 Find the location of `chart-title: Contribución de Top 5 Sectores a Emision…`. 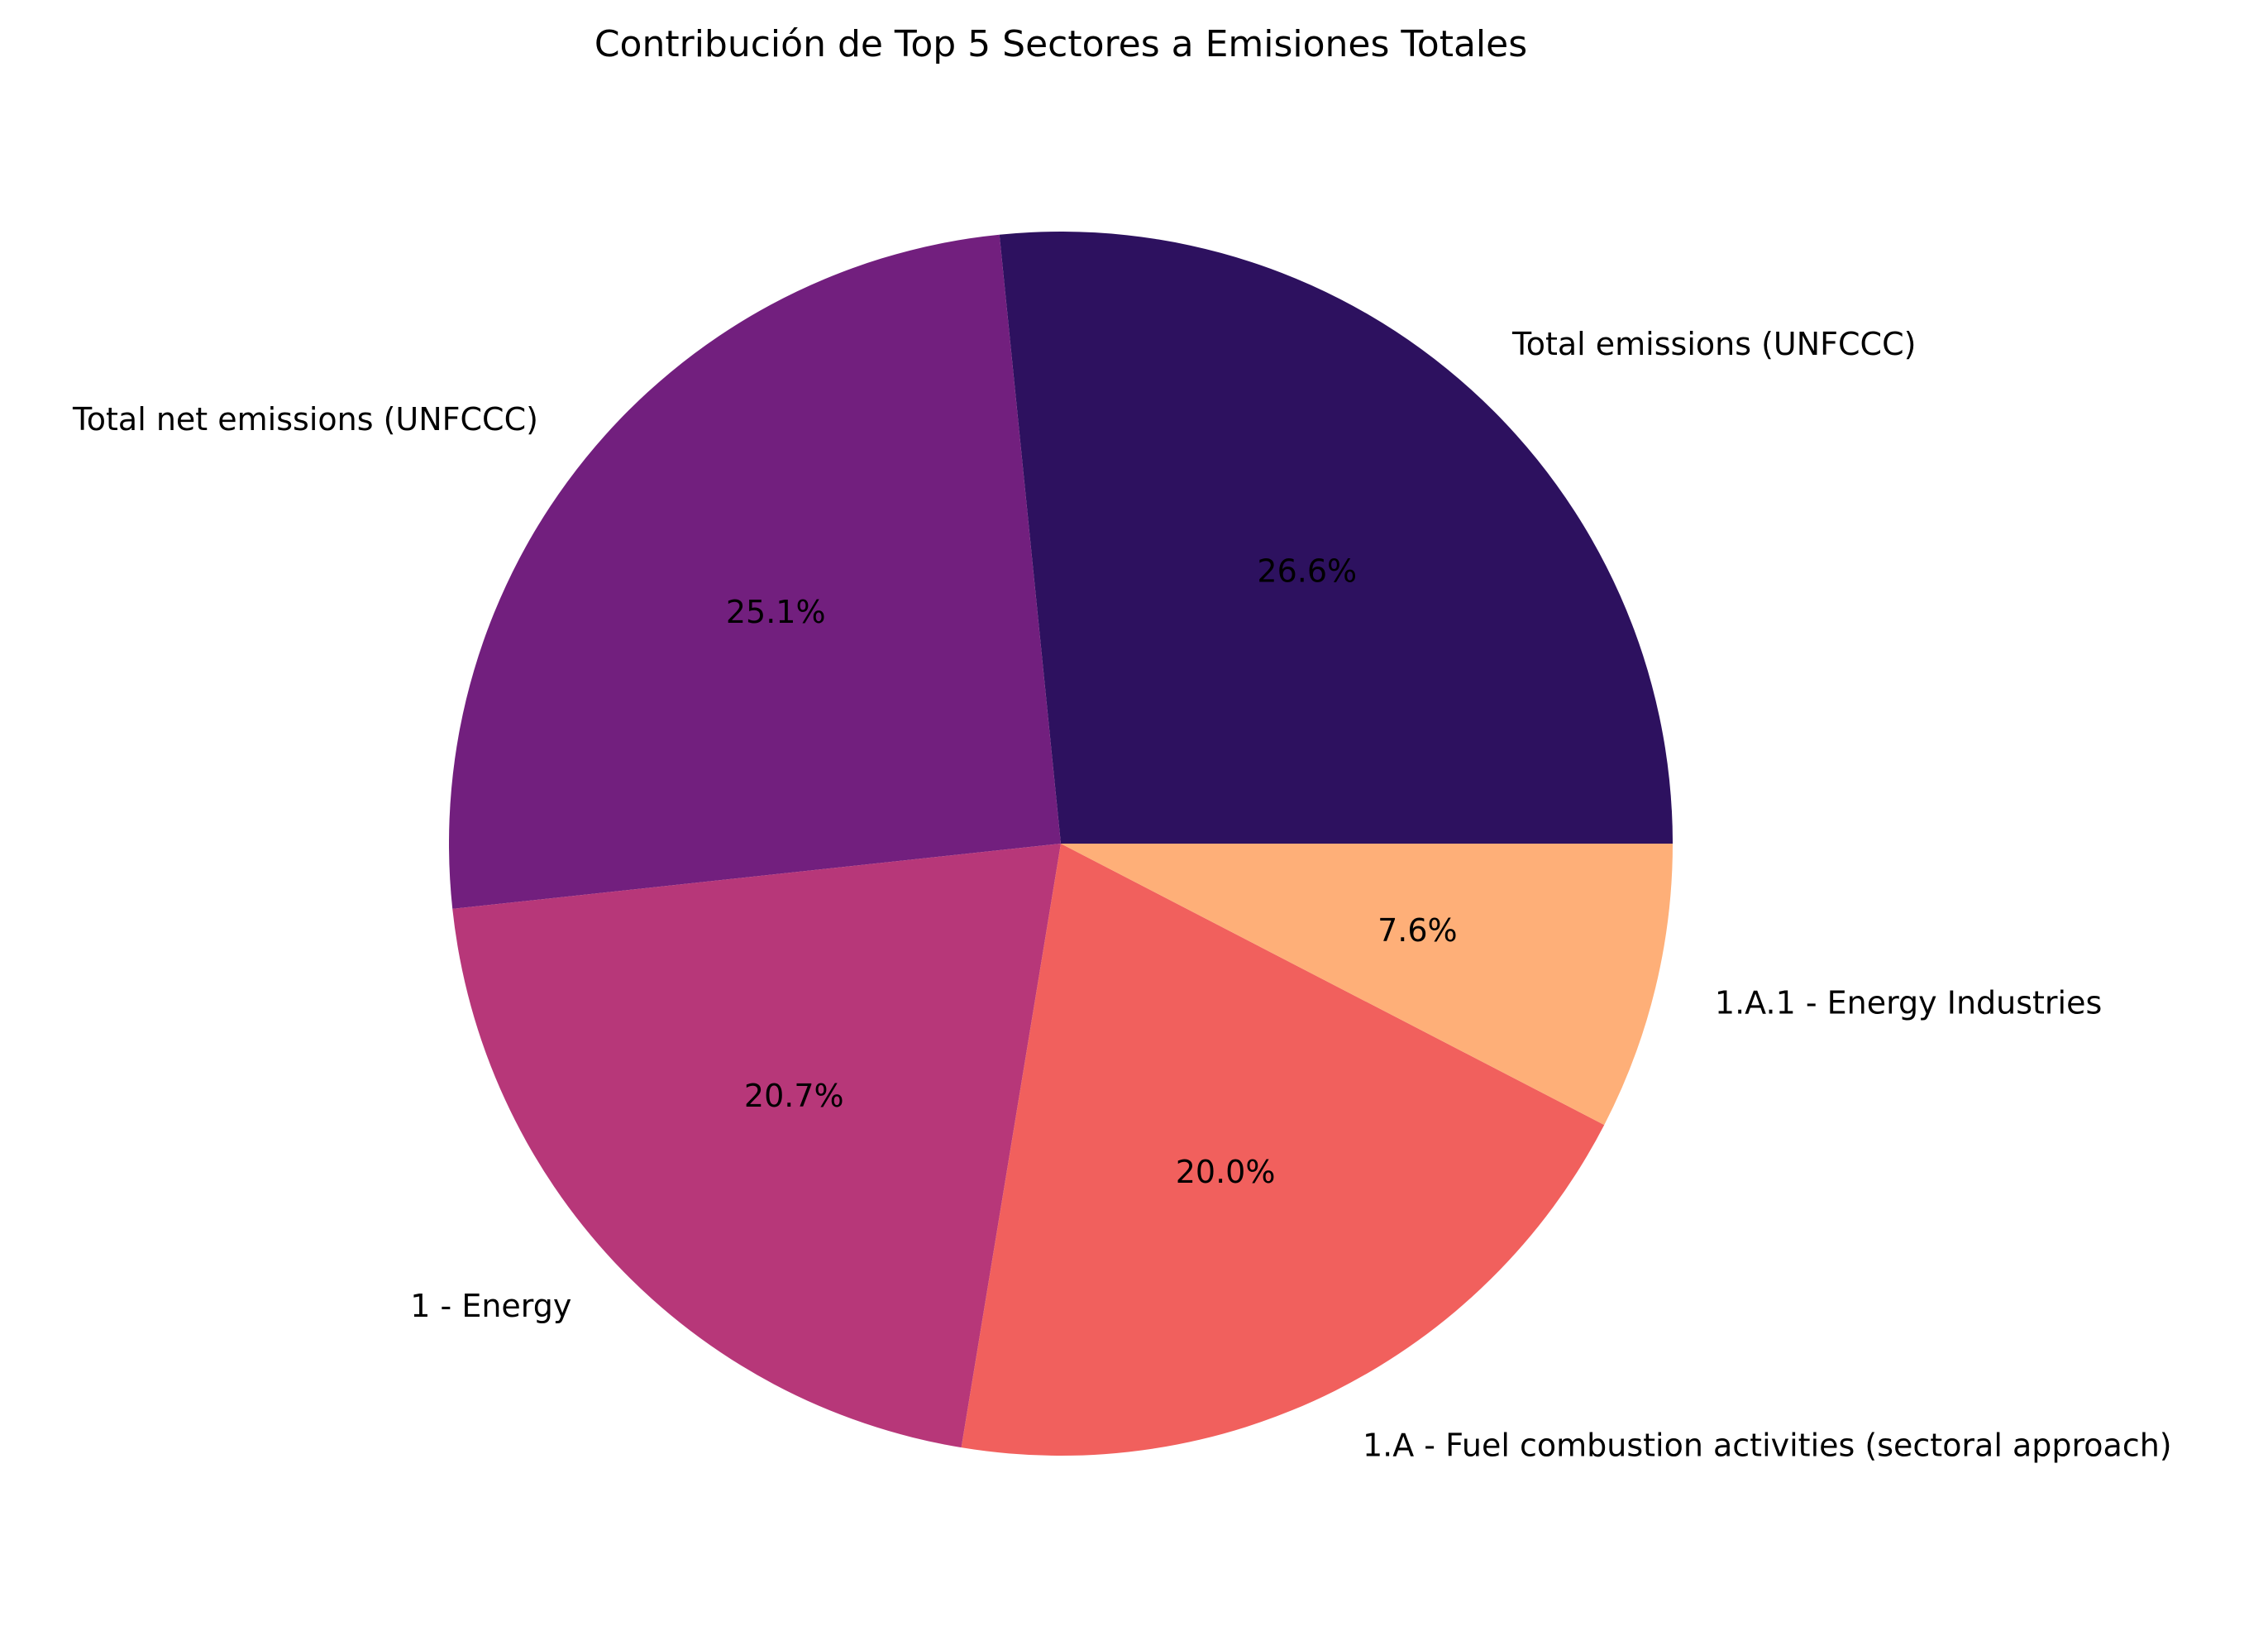

chart-title: Contribución de Top 5 Sectores a Emision… is located at coordinates (1060, 44).